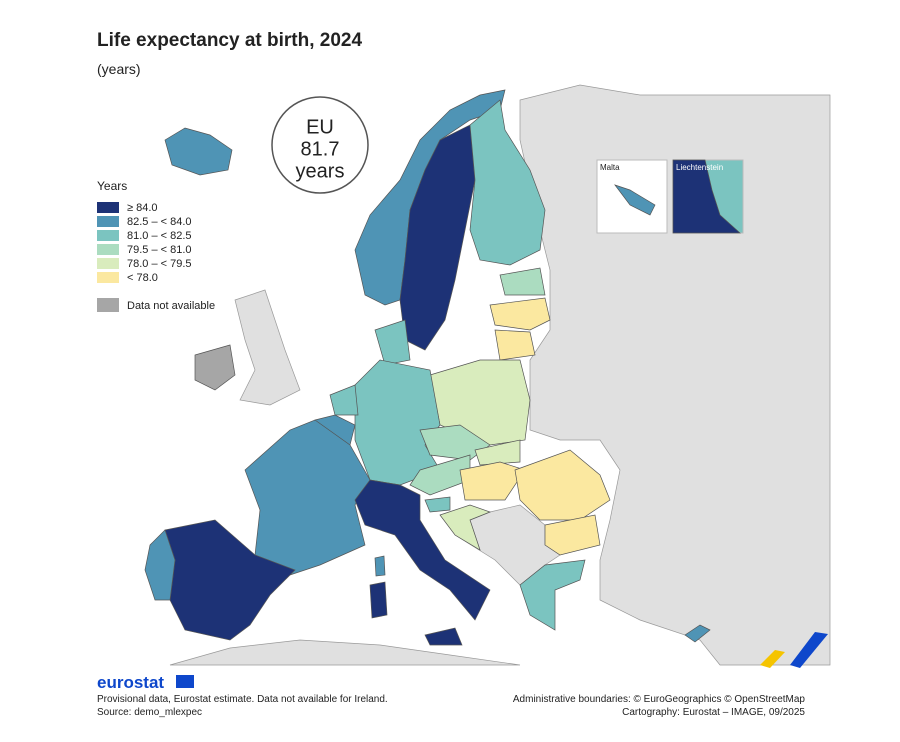 This screenshot has height=742, width=900. I want to click on eu-flag, so click(185, 681).